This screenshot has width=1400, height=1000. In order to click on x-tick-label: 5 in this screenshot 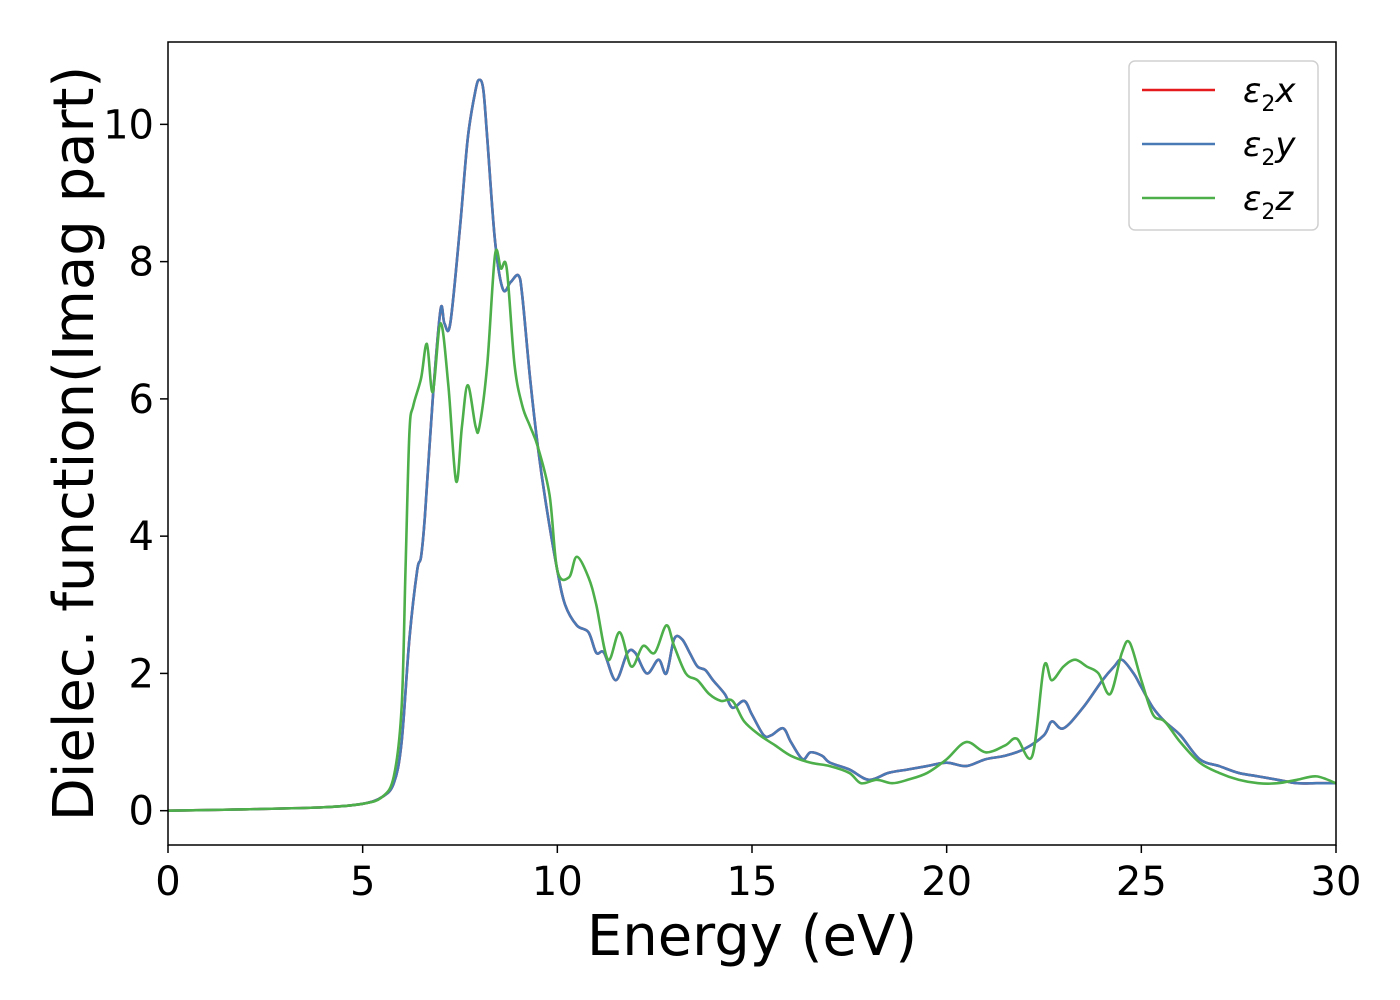, I will do `click(362, 882)`.